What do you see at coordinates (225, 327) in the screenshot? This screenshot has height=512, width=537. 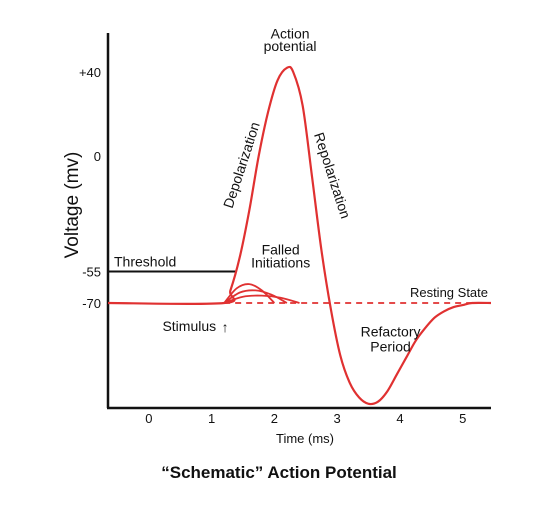 I see `stimulus-arrow: ↑` at bounding box center [225, 327].